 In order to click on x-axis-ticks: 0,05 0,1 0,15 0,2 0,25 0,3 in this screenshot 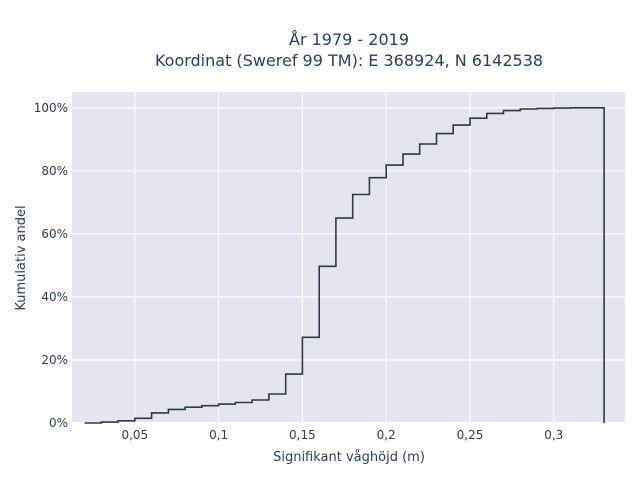, I will do `click(342, 435)`.